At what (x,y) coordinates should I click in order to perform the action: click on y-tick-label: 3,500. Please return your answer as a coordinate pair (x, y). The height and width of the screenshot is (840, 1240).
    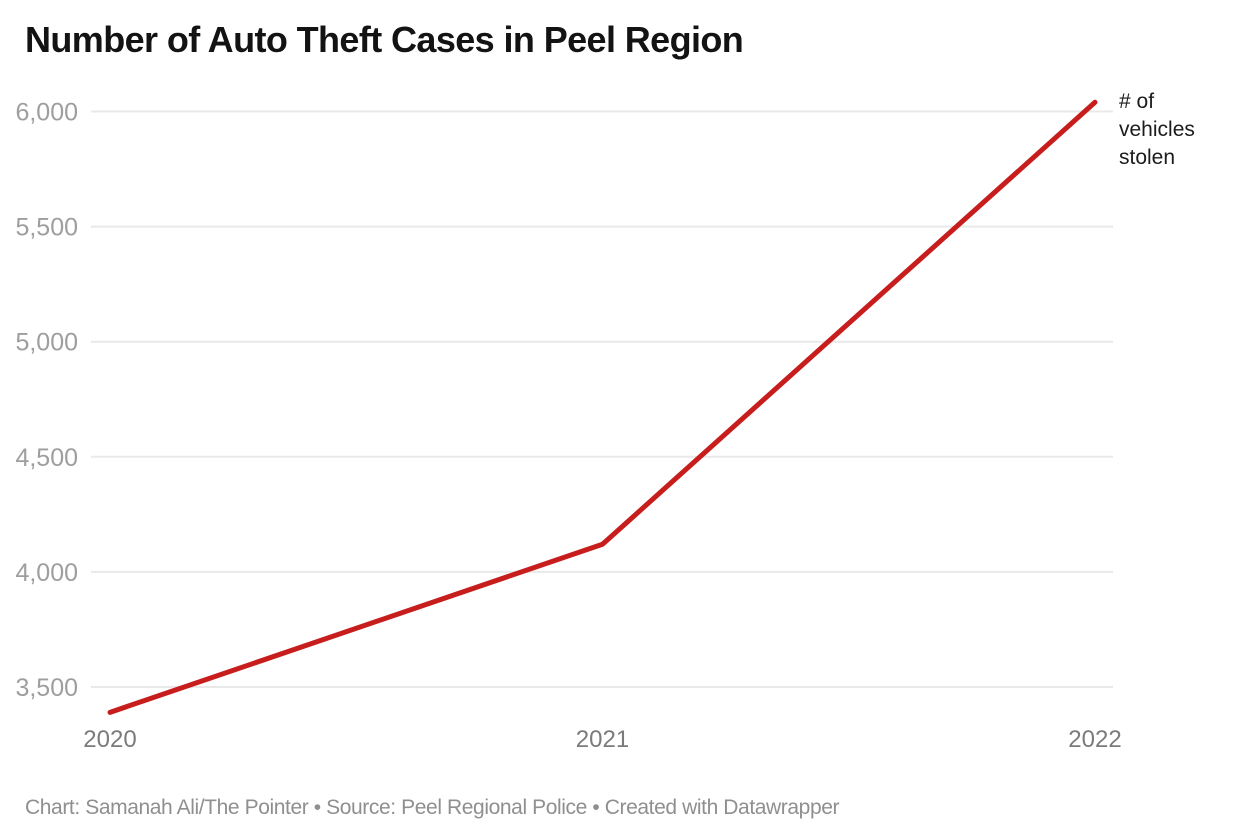
    Looking at the image, I should click on (46, 688).